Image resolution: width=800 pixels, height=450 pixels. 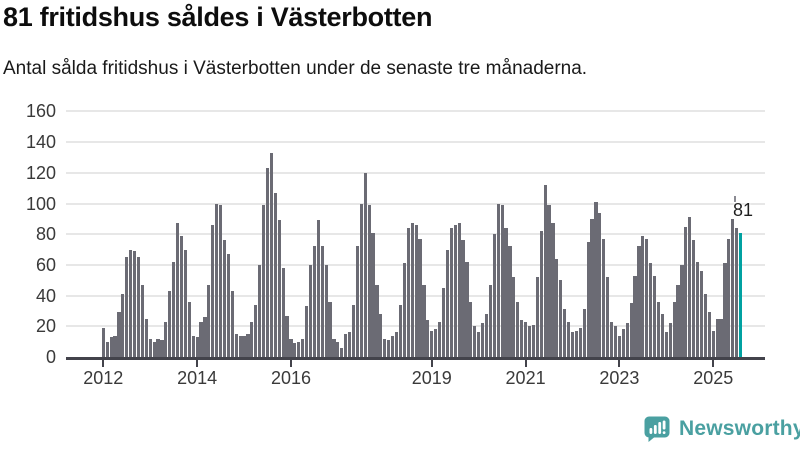 What do you see at coordinates (735, 199) in the screenshot?
I see `annotation-tick` at bounding box center [735, 199].